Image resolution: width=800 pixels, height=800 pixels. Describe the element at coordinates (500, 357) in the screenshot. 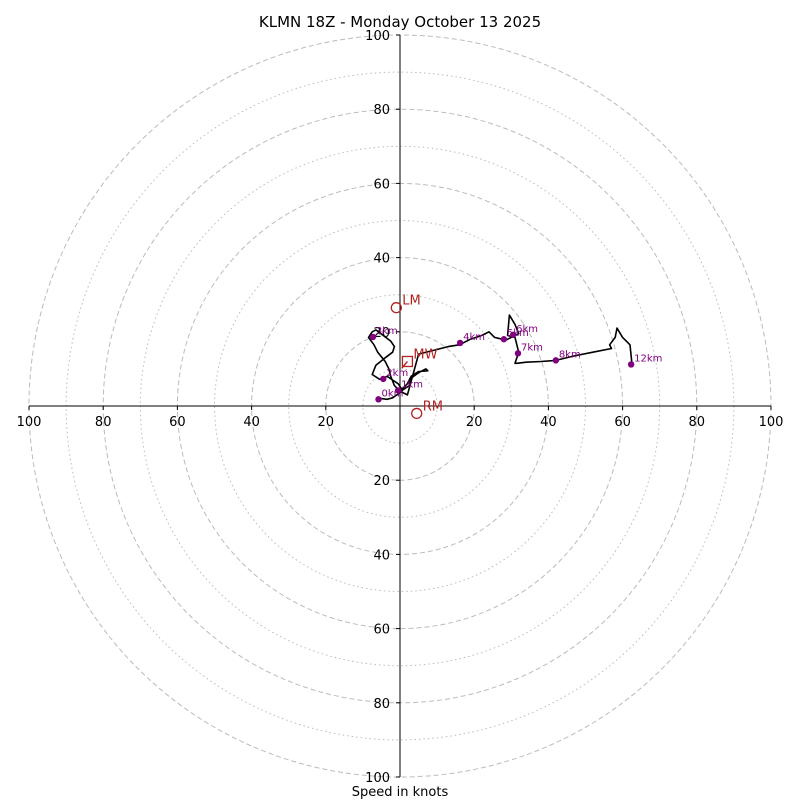

I see `hodograph-line` at that location.